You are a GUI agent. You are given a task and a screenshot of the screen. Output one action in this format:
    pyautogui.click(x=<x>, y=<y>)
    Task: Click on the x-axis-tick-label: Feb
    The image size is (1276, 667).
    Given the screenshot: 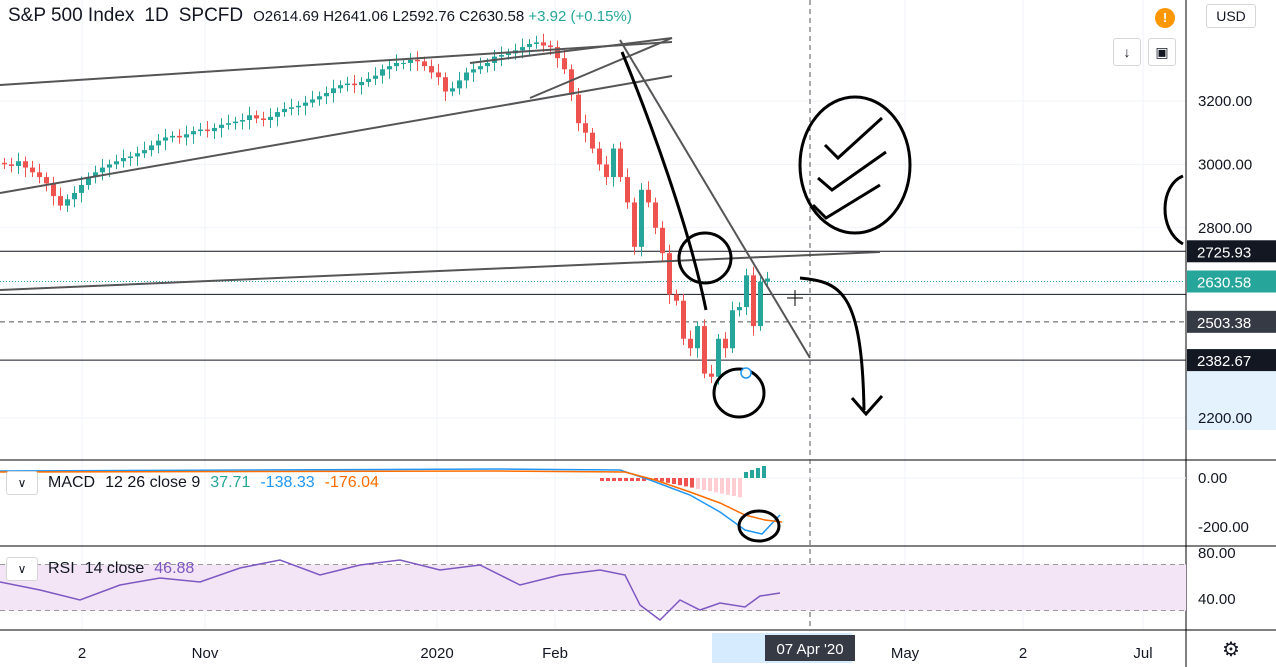 What is the action you would take?
    pyautogui.click(x=555, y=653)
    